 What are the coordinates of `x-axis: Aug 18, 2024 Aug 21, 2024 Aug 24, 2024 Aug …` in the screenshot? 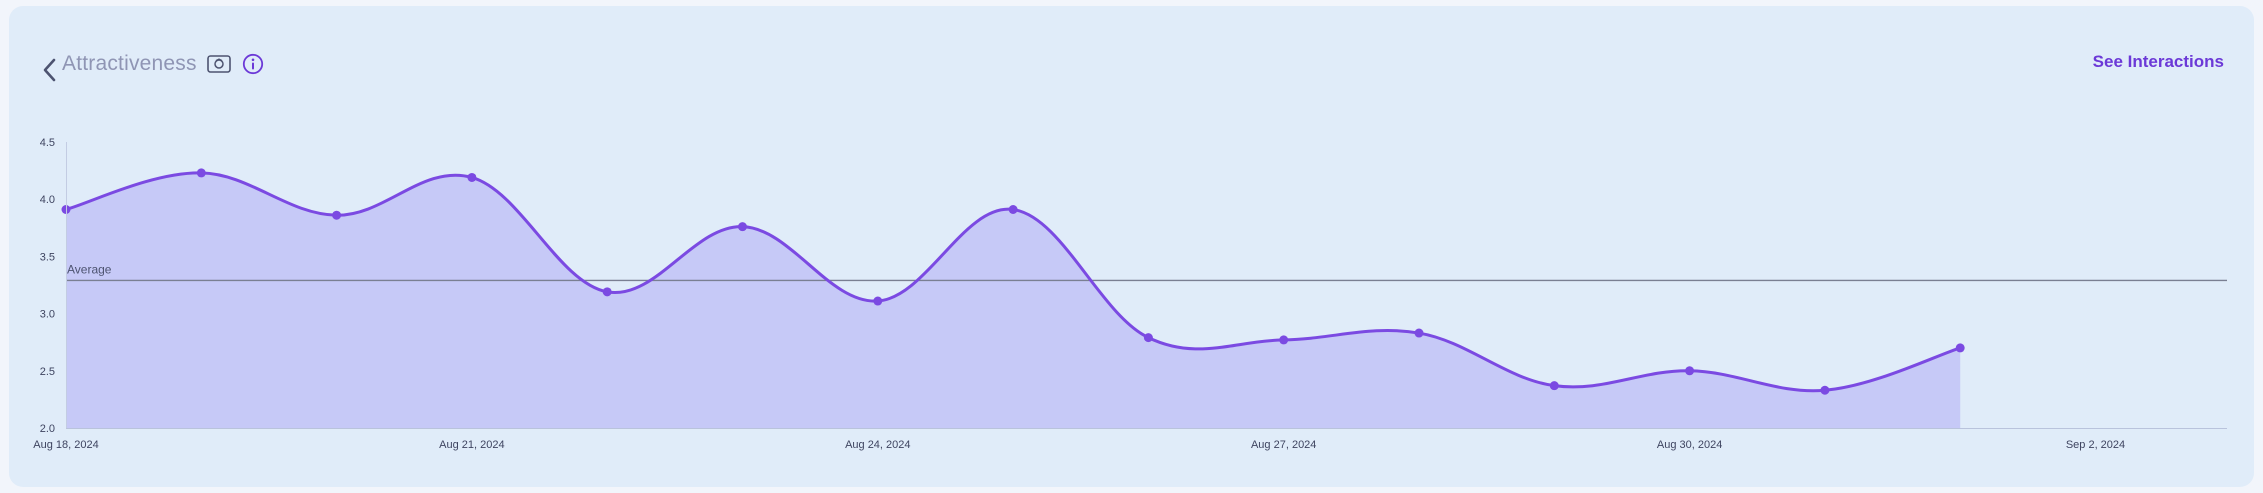 It's located at (1079, 445).